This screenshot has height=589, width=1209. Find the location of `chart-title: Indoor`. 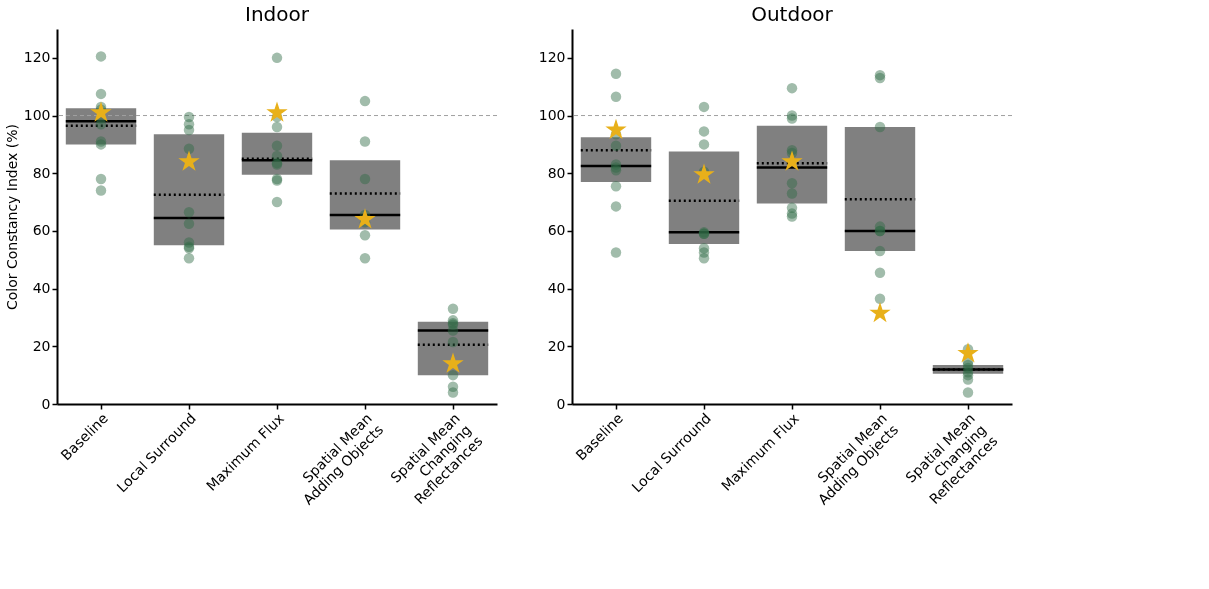

chart-title: Indoor is located at coordinates (277, 14).